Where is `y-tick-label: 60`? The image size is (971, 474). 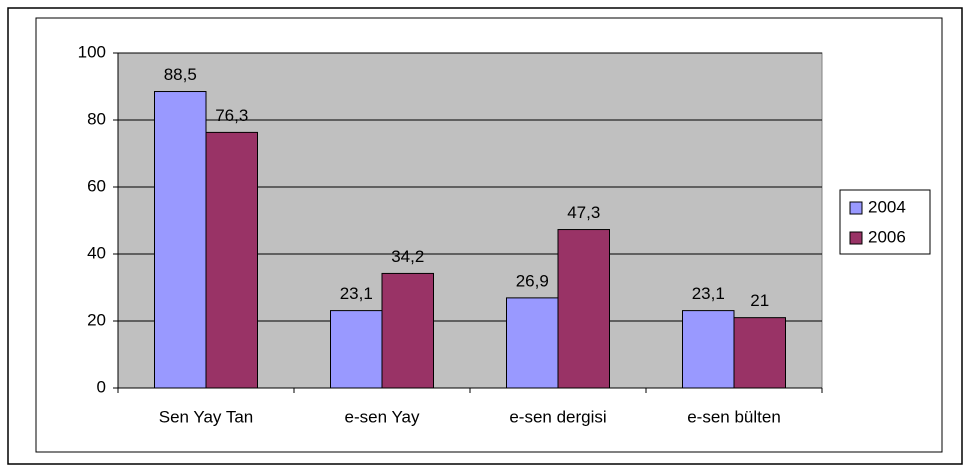
y-tick-label: 60 is located at coordinates (96, 185).